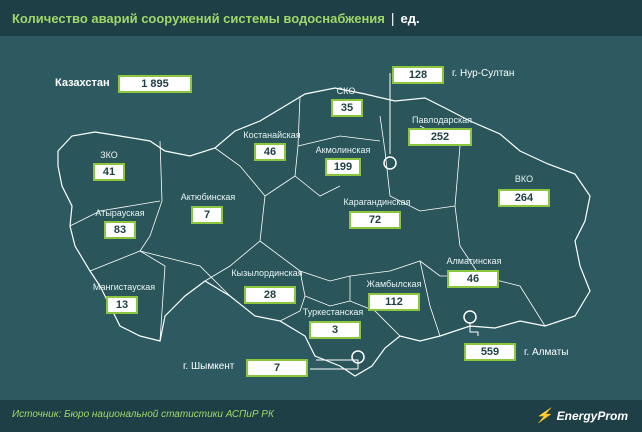  What do you see at coordinates (124, 287) in the screenshot?
I see `region-label-mangystau: Мангистауская` at bounding box center [124, 287].